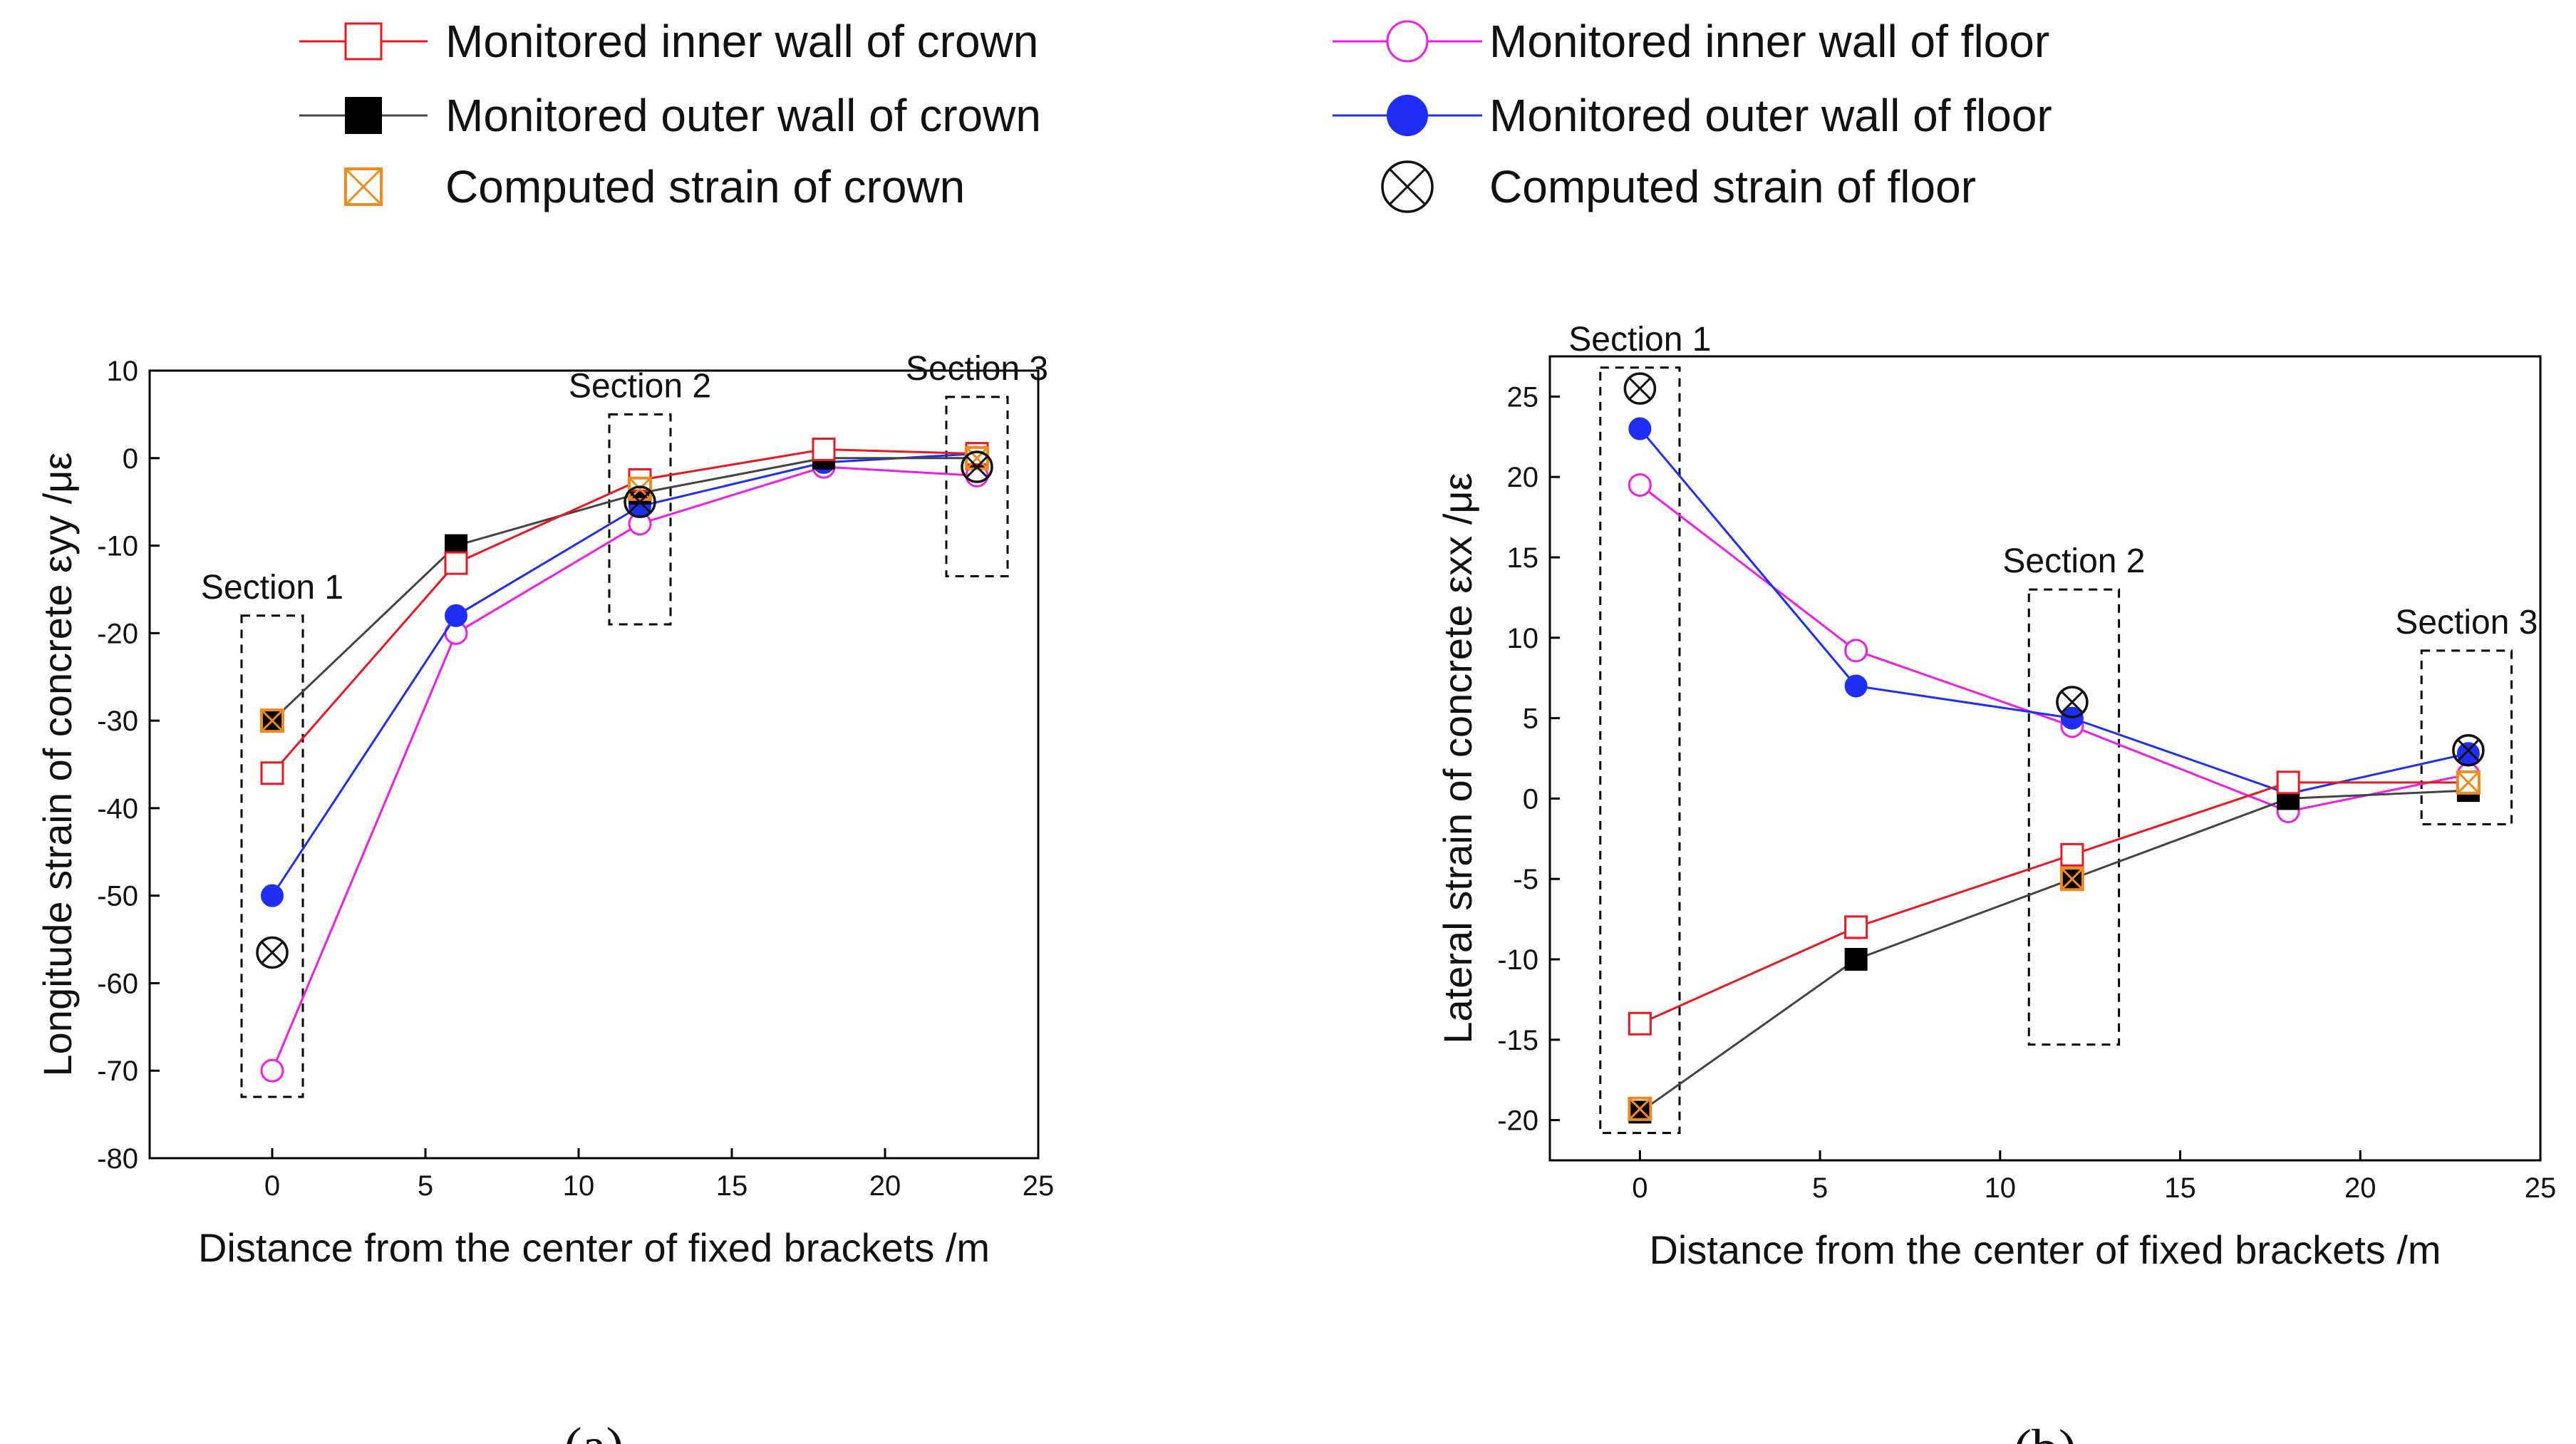 The width and height of the screenshot is (2576, 1444). What do you see at coordinates (118, 809) in the screenshot?
I see `y-tick-label: -40` at bounding box center [118, 809].